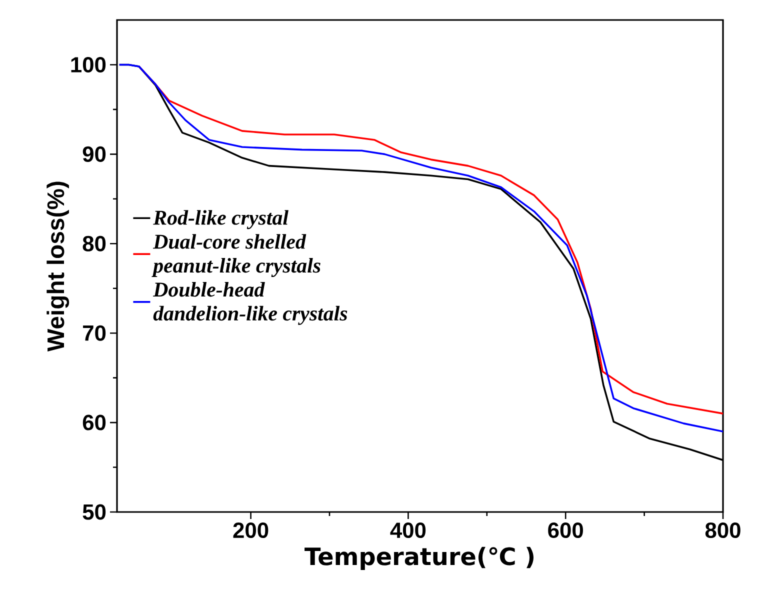 The width and height of the screenshot is (758, 612). Describe the element at coordinates (408, 530) in the screenshot. I see `x-tick-label: 400` at that location.